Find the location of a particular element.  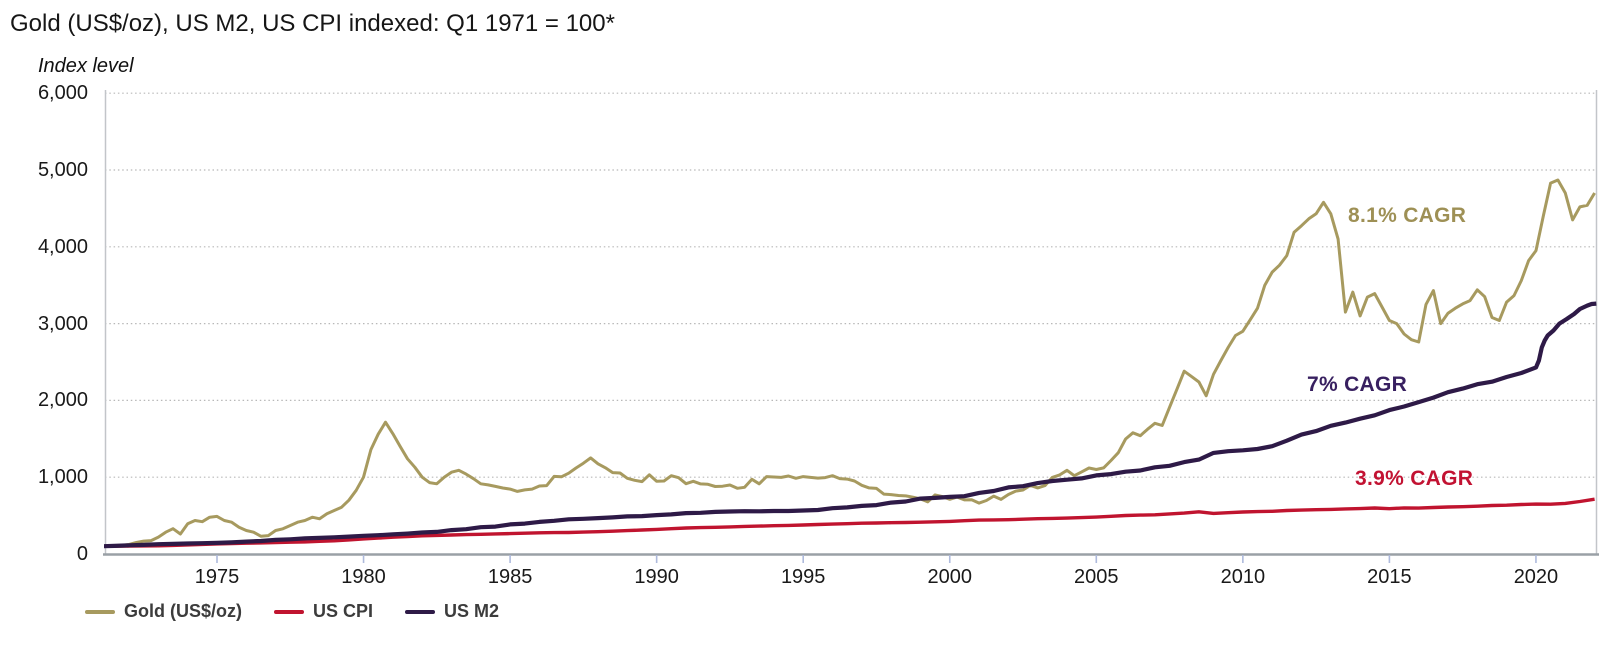

legend-label-gold: Gold (US$/oz) is located at coordinates (183, 611).